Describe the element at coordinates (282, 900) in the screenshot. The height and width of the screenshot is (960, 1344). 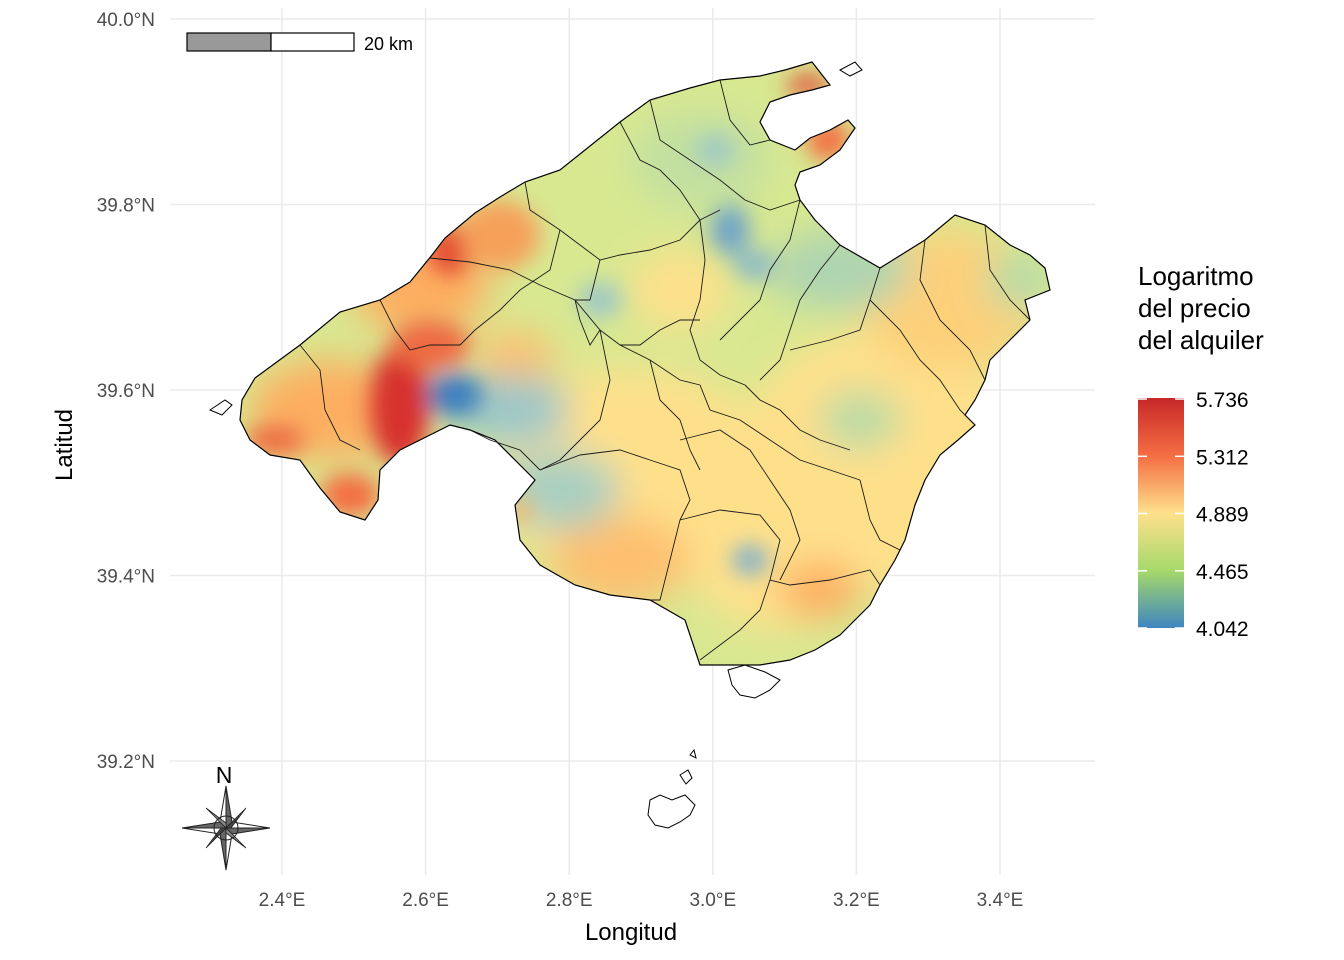
I see `x-tick-label: 2.4°E` at that location.